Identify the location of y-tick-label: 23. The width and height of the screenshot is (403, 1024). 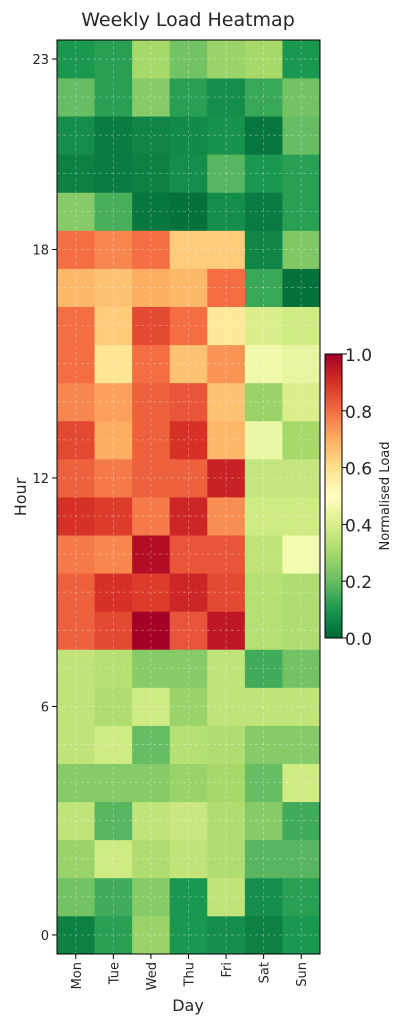
(40, 60).